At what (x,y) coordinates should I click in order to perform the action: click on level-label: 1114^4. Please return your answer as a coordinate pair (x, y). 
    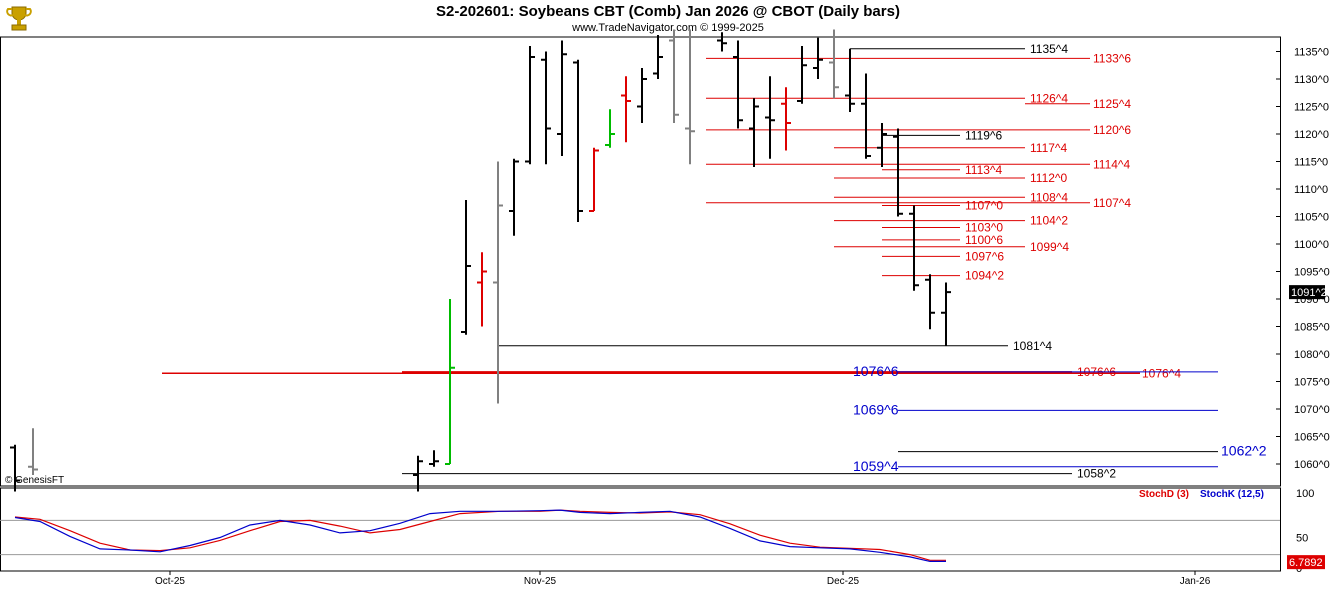
    Looking at the image, I should click on (1112, 164).